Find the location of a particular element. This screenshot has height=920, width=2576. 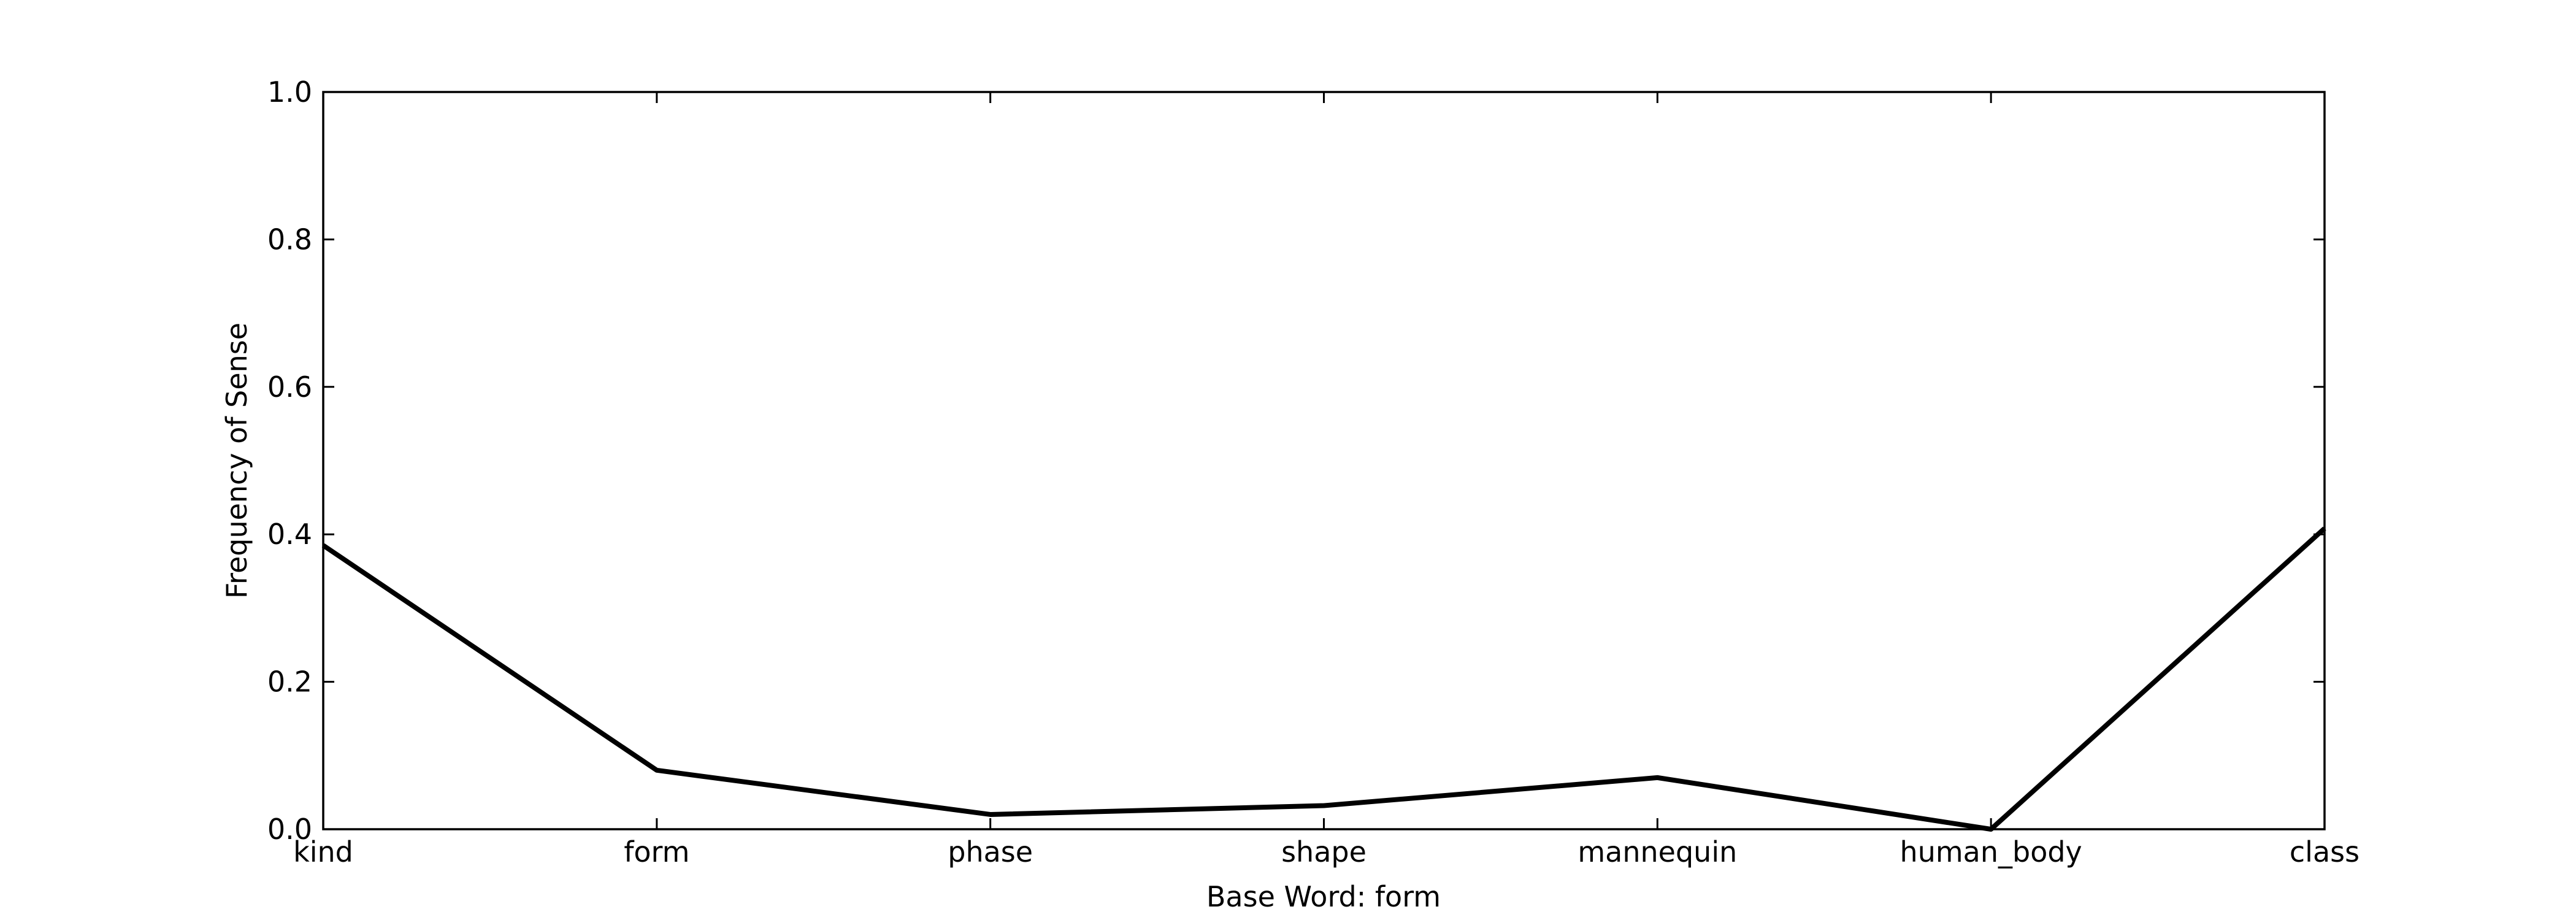

x-tick-label: mannequin is located at coordinates (1657, 851).